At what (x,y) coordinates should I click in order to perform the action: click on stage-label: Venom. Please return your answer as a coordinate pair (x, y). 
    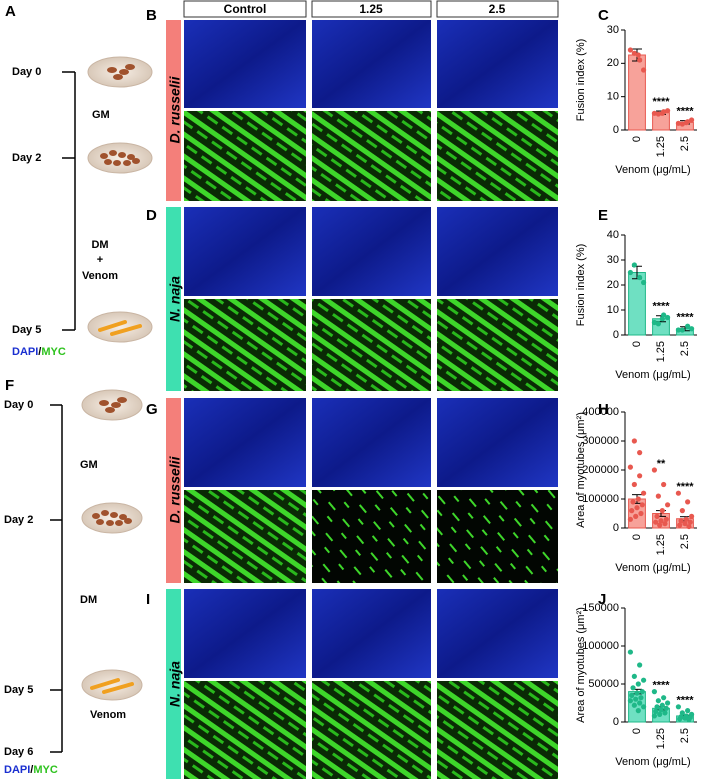
    Looking at the image, I should click on (108, 715).